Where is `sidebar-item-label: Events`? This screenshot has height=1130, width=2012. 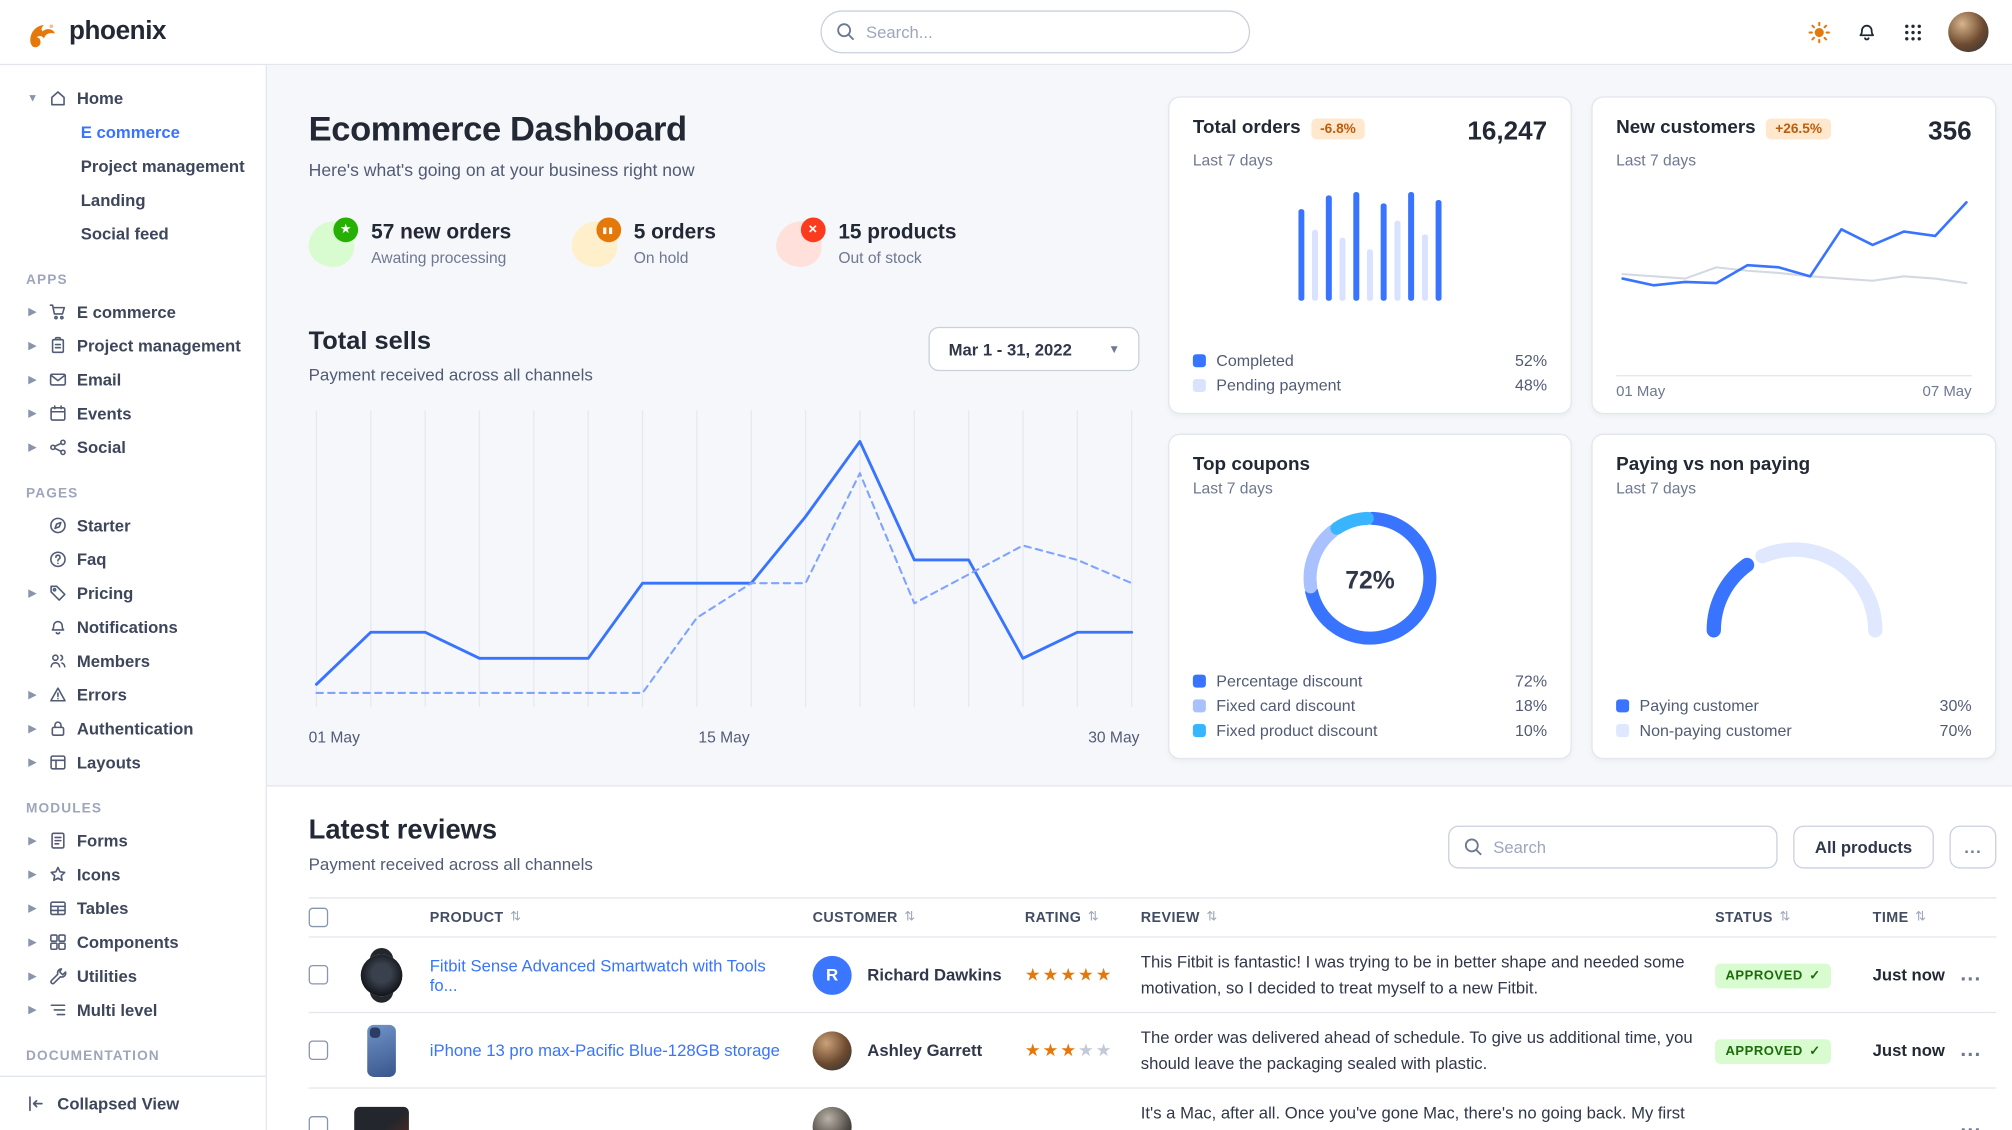
sidebar-item-label: Events is located at coordinates (104, 413).